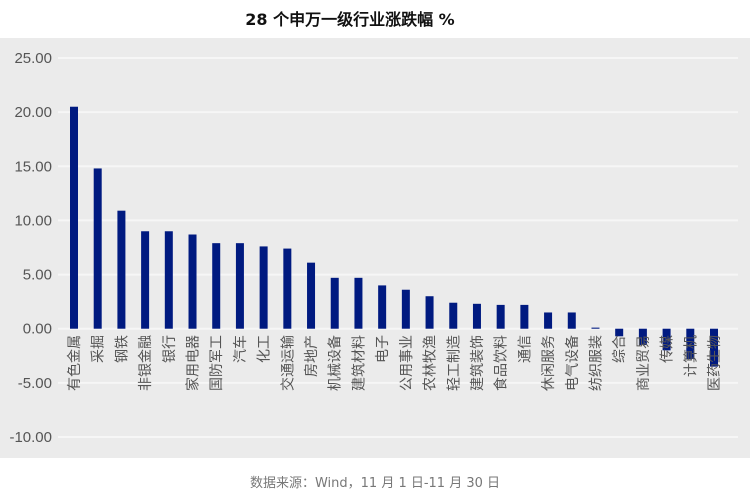 This screenshot has width=750, height=500. Describe the element at coordinates (525, 349) in the screenshot. I see `x-tick-label: 通信` at that location.